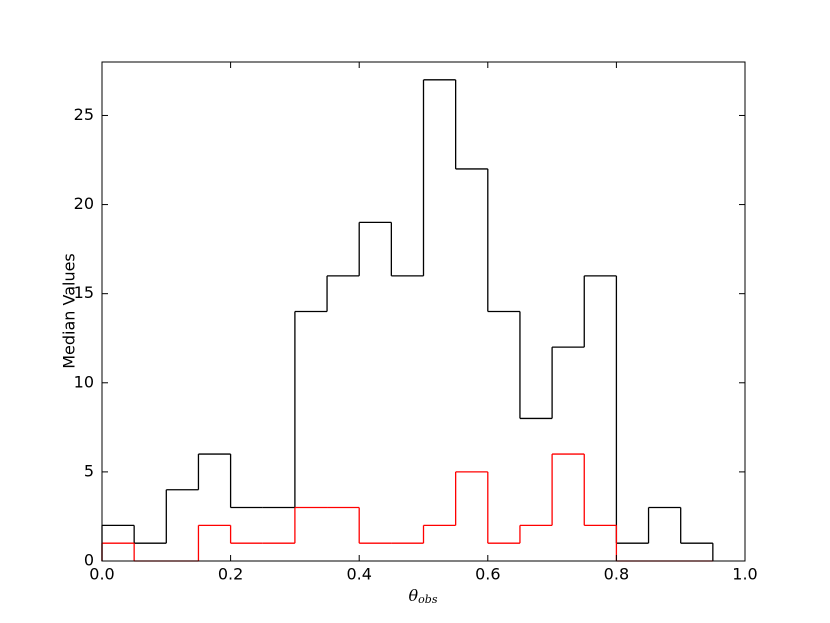  What do you see at coordinates (84, 381) in the screenshot?
I see `y-tick-label: 10` at bounding box center [84, 381].